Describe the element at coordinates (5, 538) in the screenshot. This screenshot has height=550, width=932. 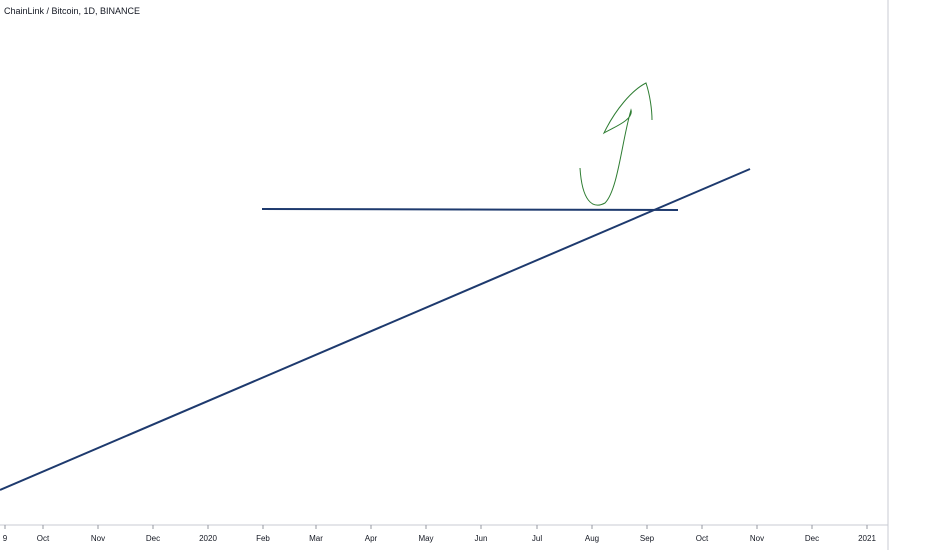
I see `x-tick-label: 9` at that location.